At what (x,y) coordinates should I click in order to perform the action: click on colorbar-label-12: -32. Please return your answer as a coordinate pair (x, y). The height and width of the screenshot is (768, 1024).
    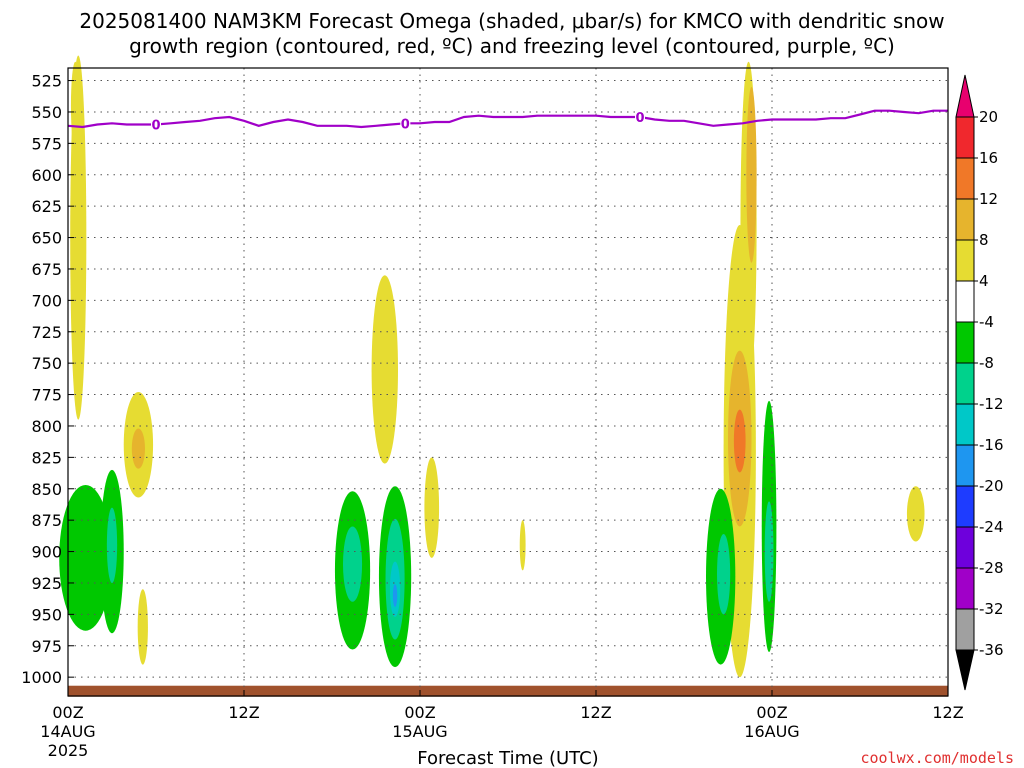
    Looking at the image, I should click on (991, 609).